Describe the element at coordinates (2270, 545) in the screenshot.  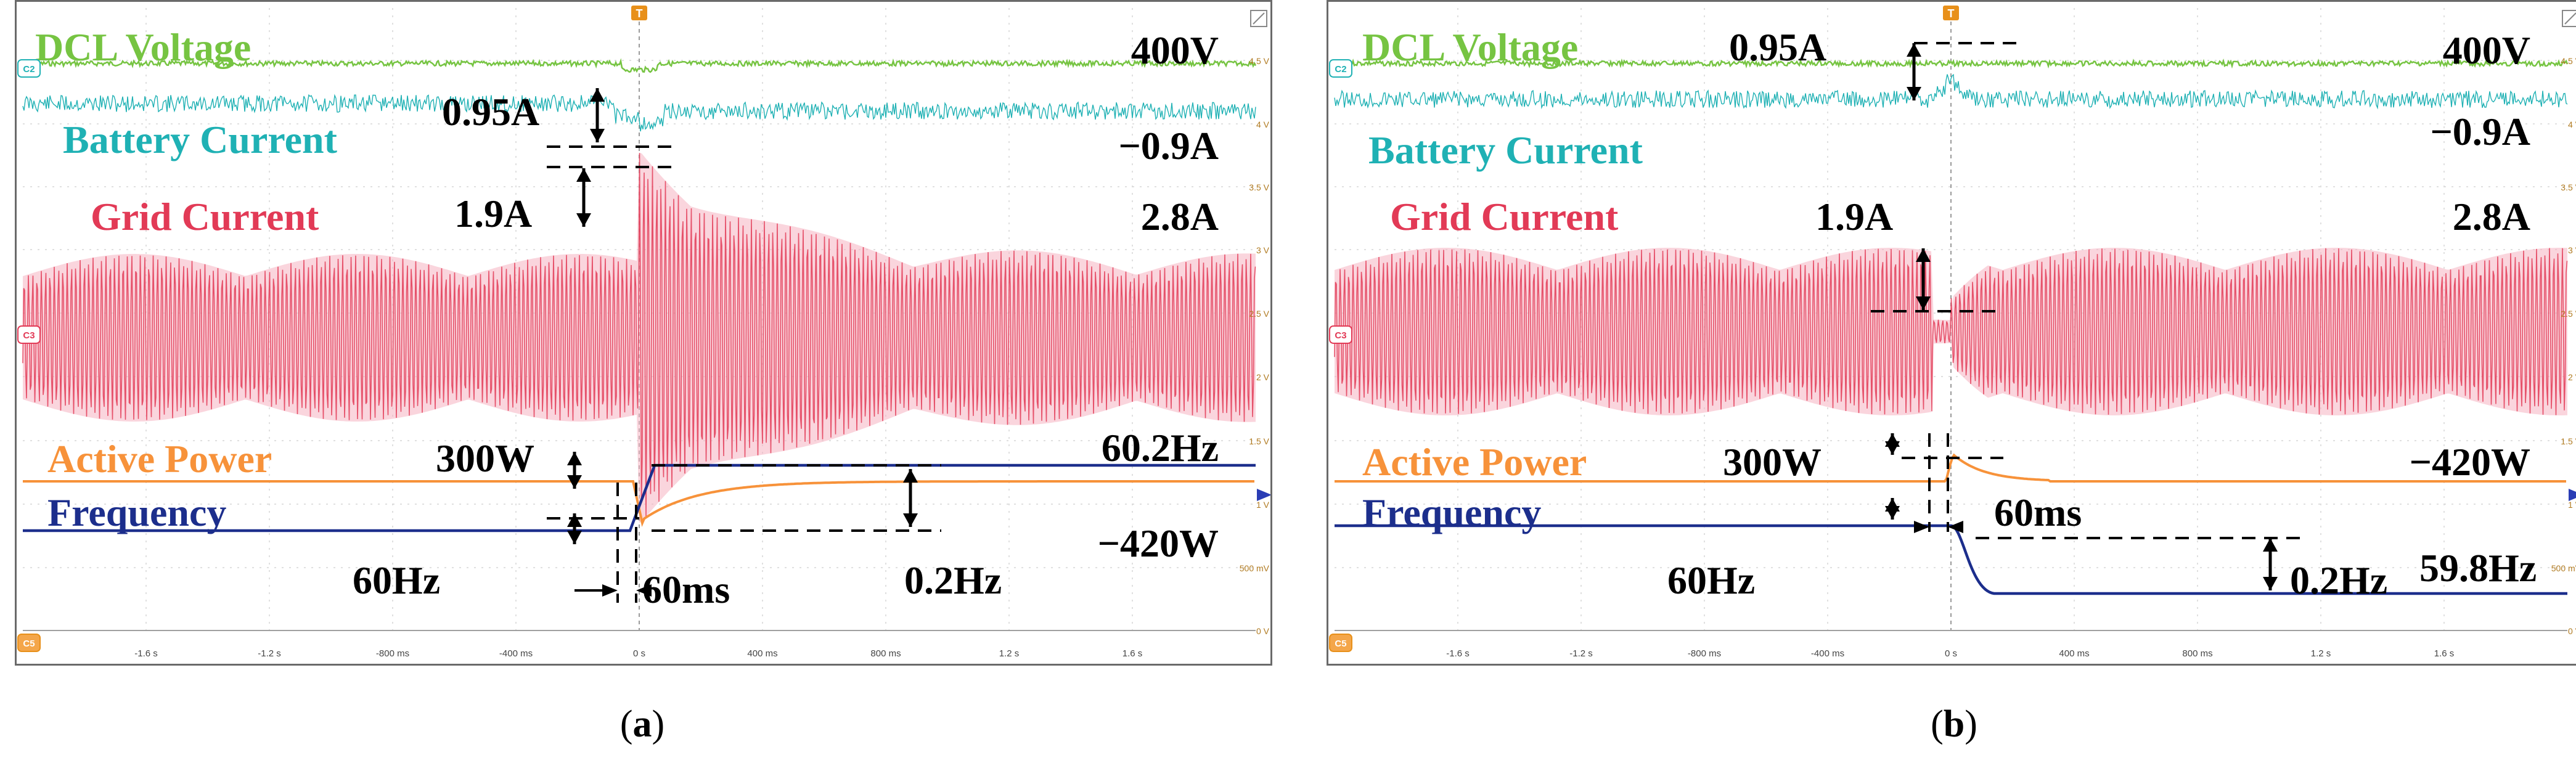
I see `arrow-frequency-step-head-top` at that location.